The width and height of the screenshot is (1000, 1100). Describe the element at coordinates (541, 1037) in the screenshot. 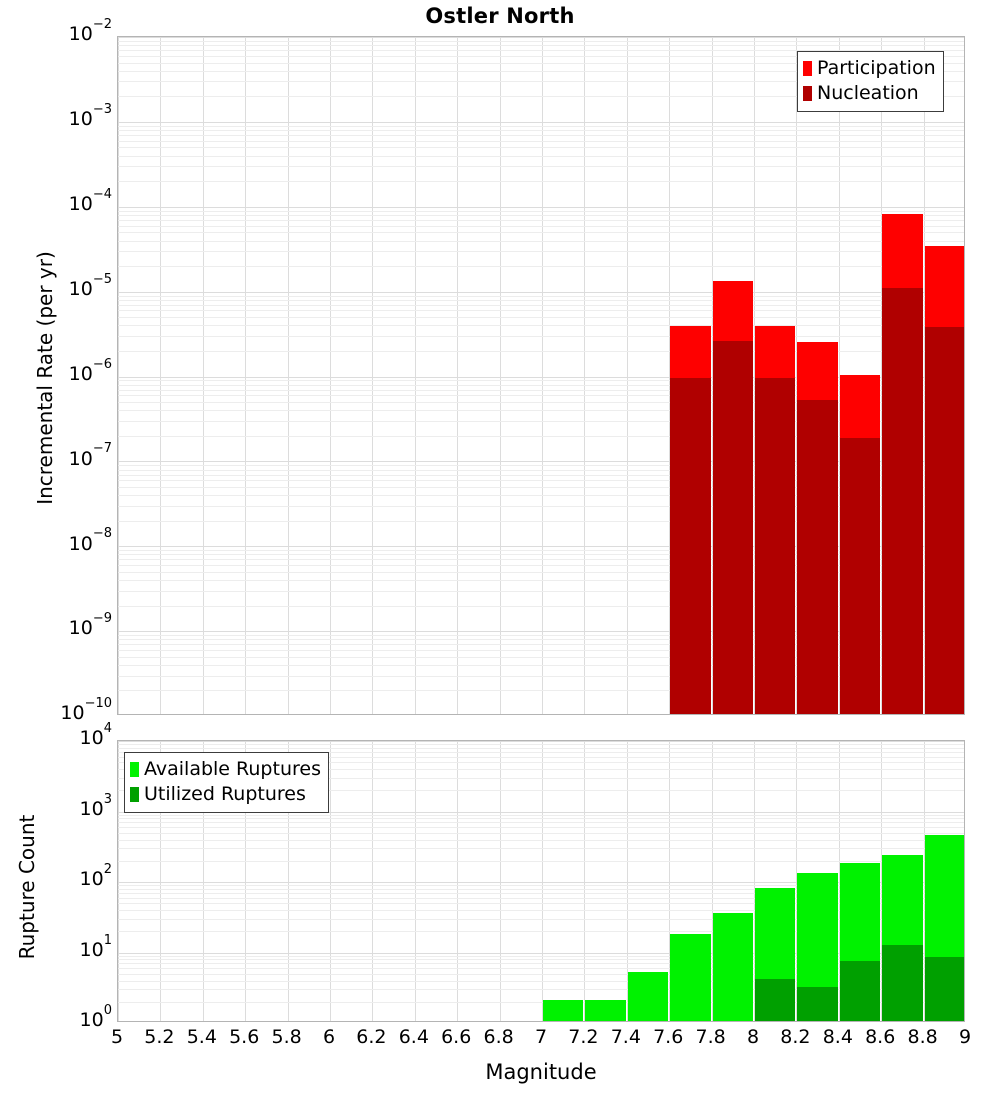

I see `x-tick-label: 7` at that location.